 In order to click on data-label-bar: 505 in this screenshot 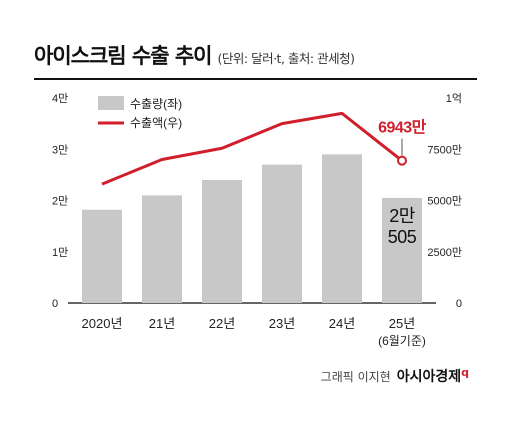, I will do `click(402, 237)`.